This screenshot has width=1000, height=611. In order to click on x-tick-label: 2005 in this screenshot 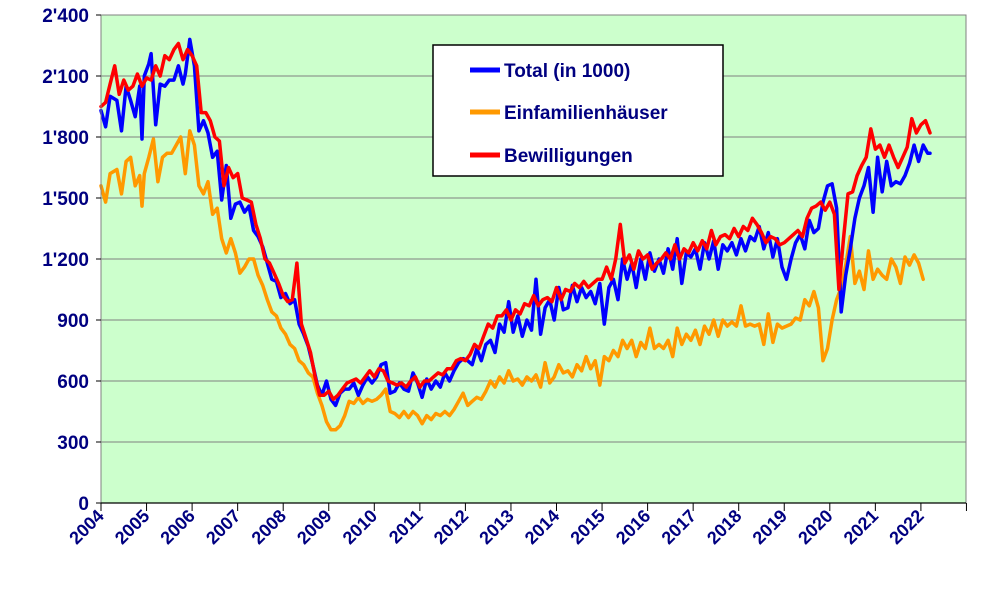, I will do `click(132, 527)`.